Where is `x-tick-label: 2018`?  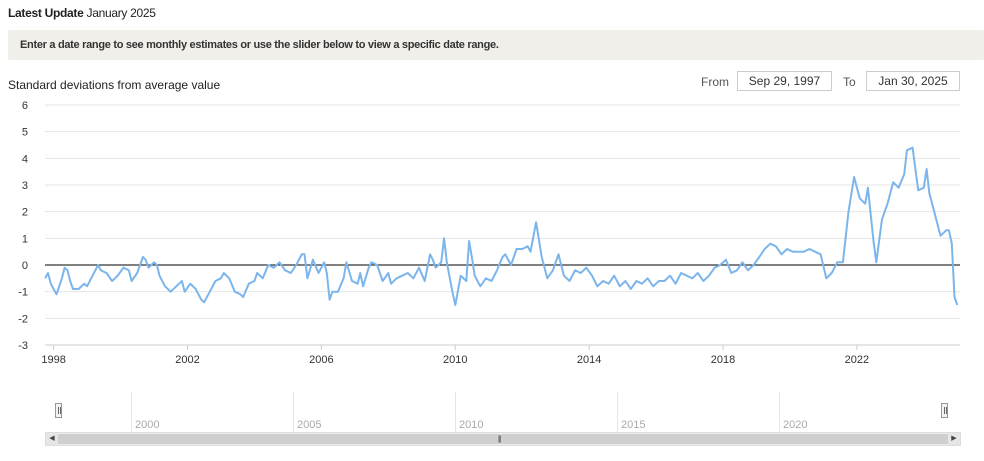
x-tick-label: 2018 is located at coordinates (723, 360).